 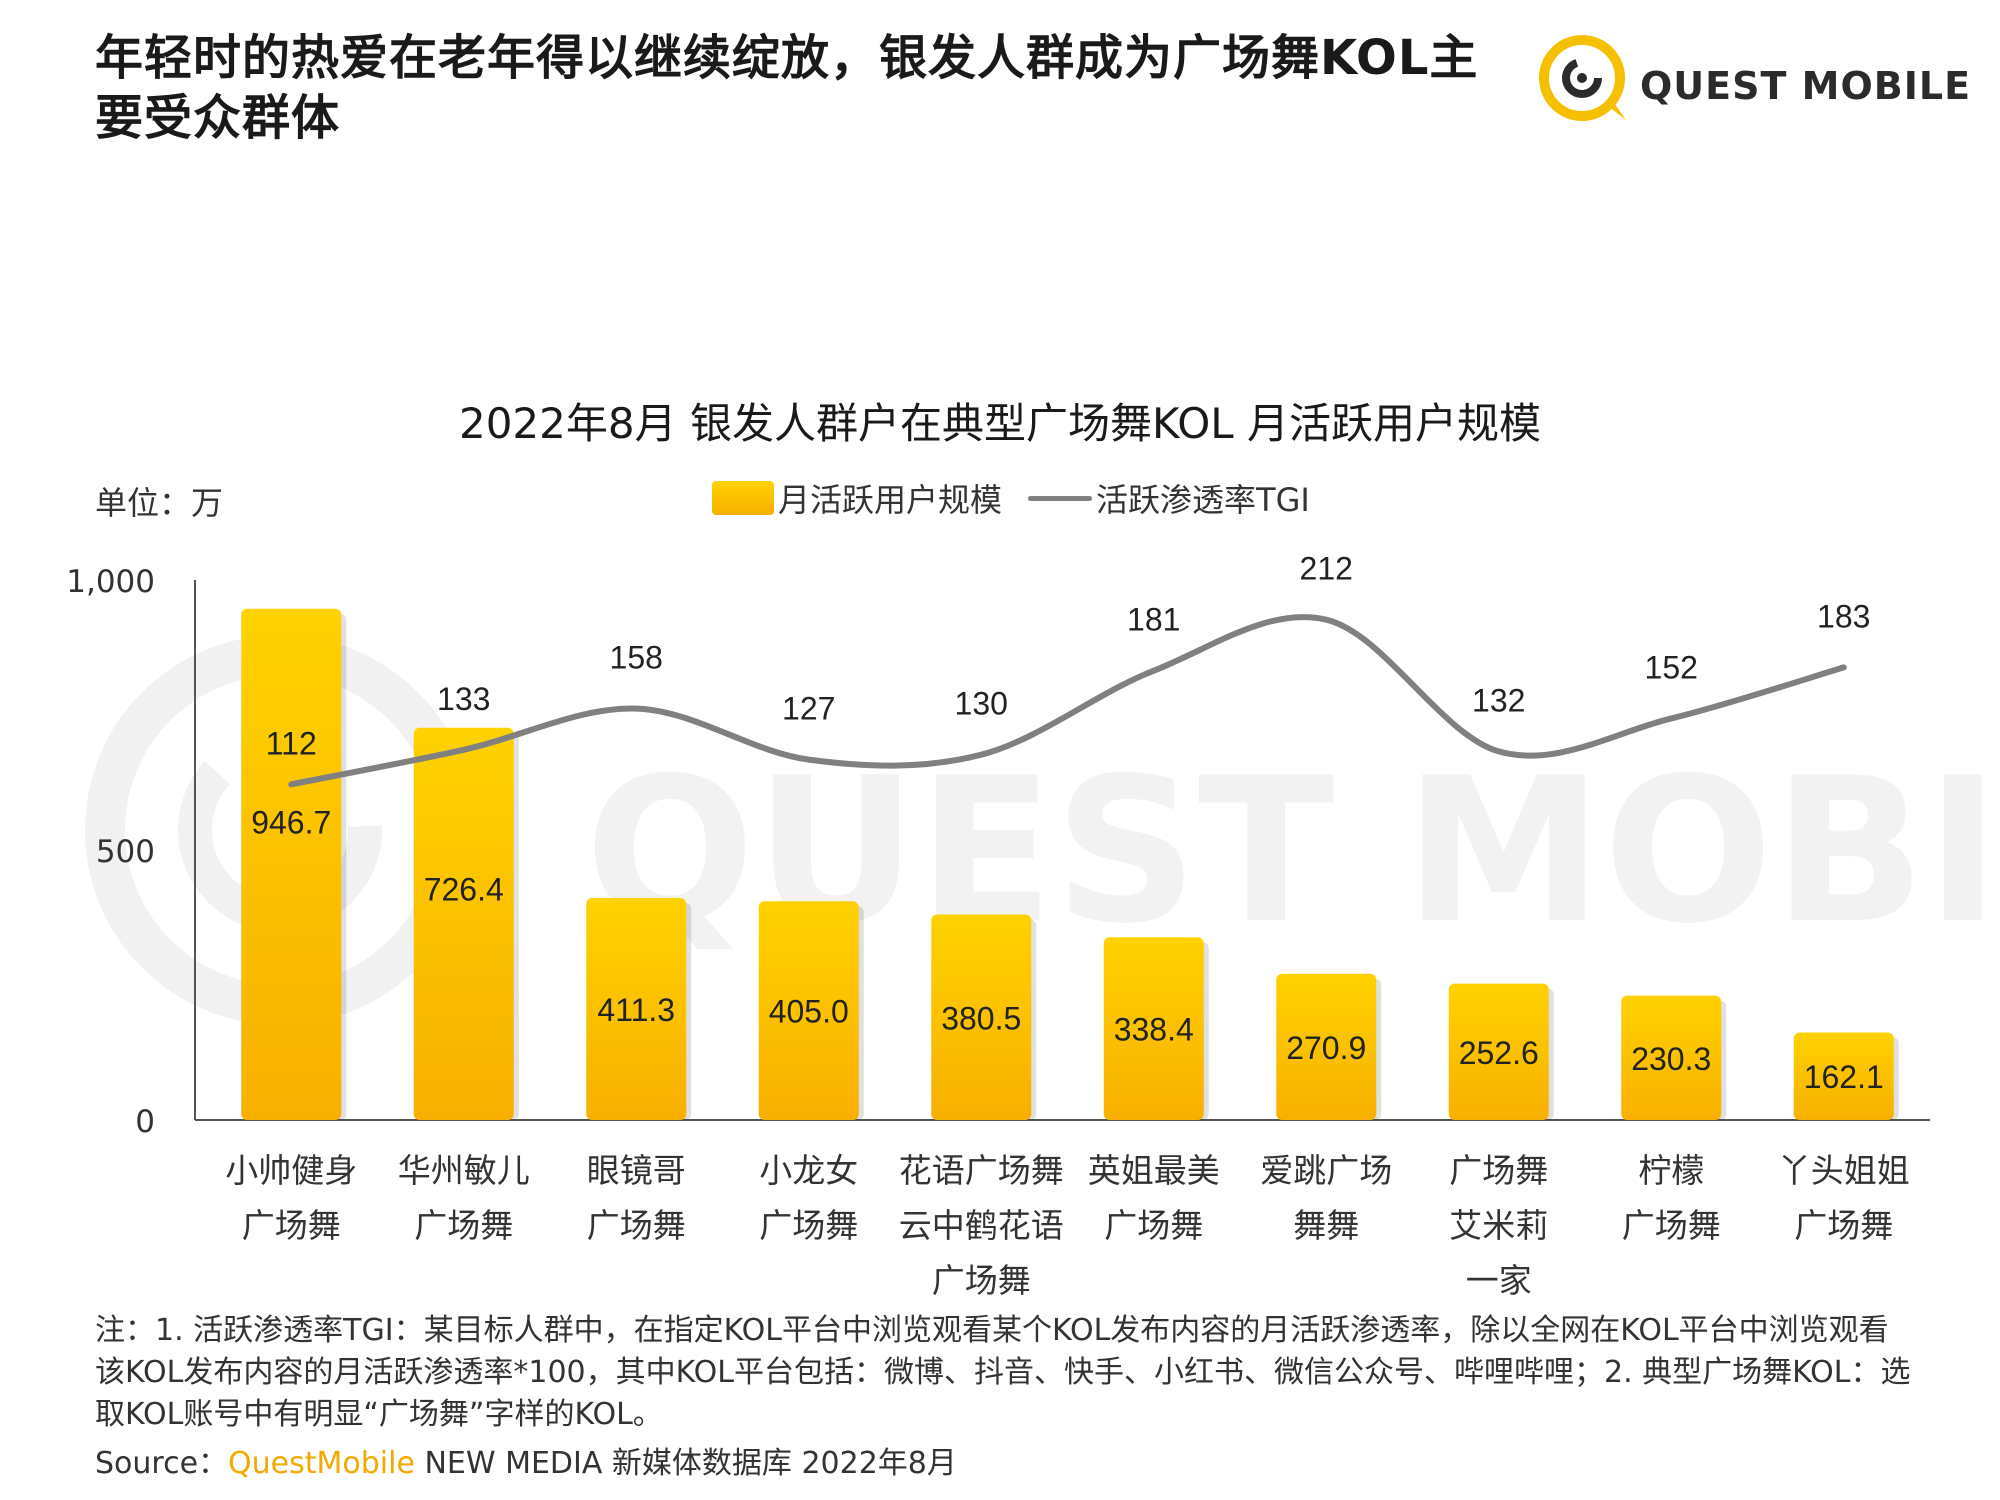 What do you see at coordinates (636, 1170) in the screenshot?
I see `x-category-label: 眼镜哥` at bounding box center [636, 1170].